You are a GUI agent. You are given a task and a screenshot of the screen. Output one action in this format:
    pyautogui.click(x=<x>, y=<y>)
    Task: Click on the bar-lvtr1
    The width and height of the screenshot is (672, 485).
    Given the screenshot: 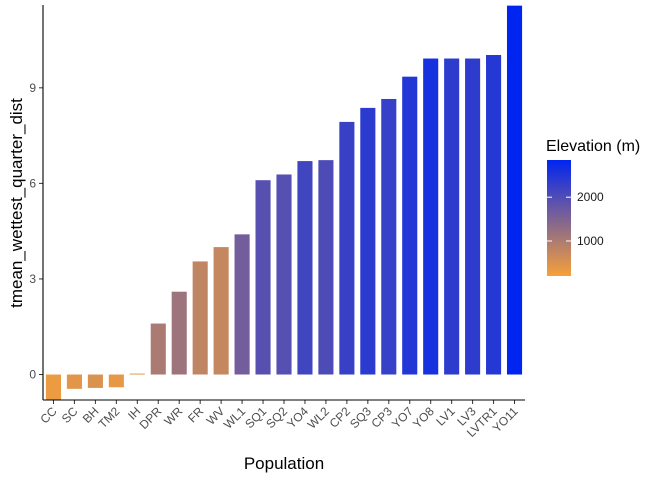 What is the action you would take?
    pyautogui.click(x=494, y=215)
    